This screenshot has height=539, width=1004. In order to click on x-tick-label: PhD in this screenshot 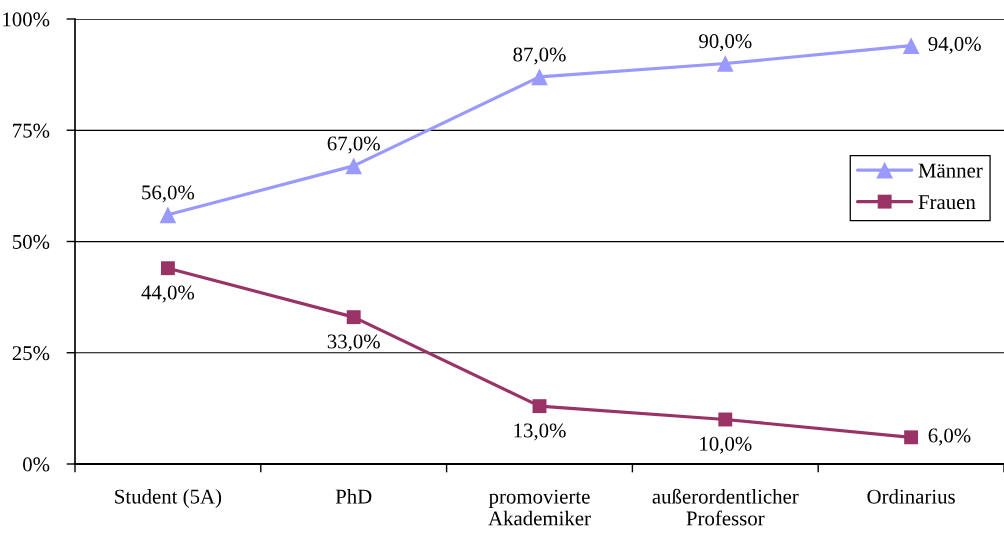, I will do `click(353, 496)`.